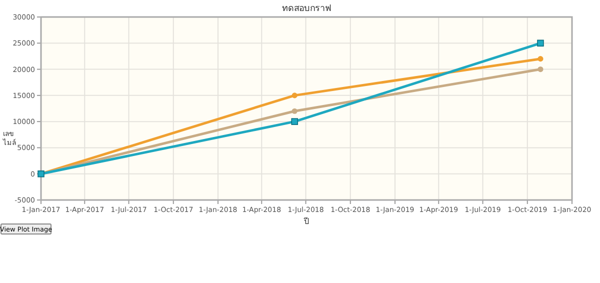 This screenshot has height=283, width=600. I want to click on x-axis-title: ปี, so click(306, 221).